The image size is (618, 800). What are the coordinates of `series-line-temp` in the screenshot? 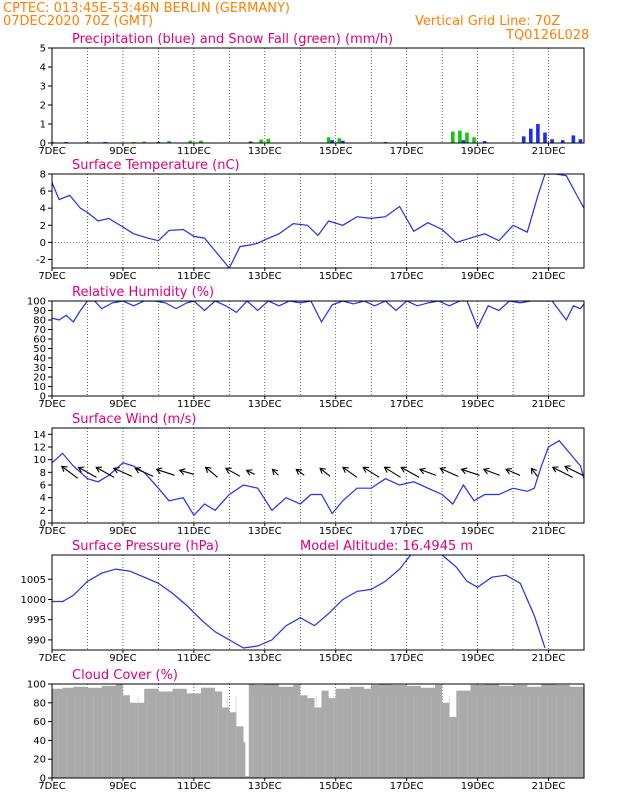 It's located at (318, 221).